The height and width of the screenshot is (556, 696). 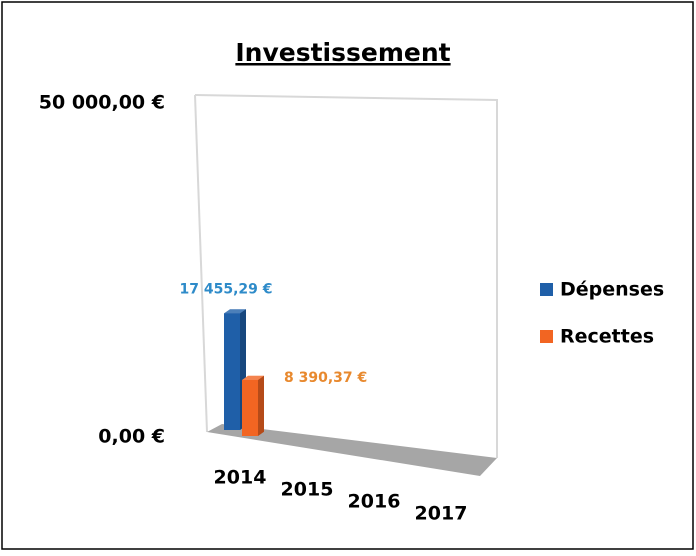 I want to click on legend-label: Dépenses, so click(x=612, y=290).